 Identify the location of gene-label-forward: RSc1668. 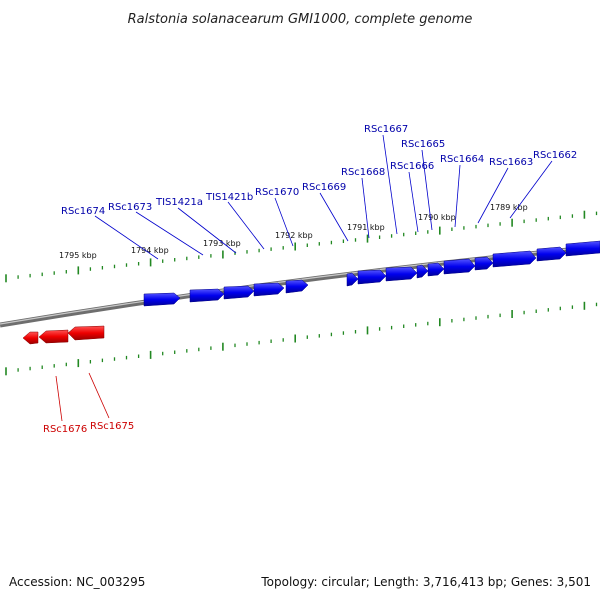
(363, 172).